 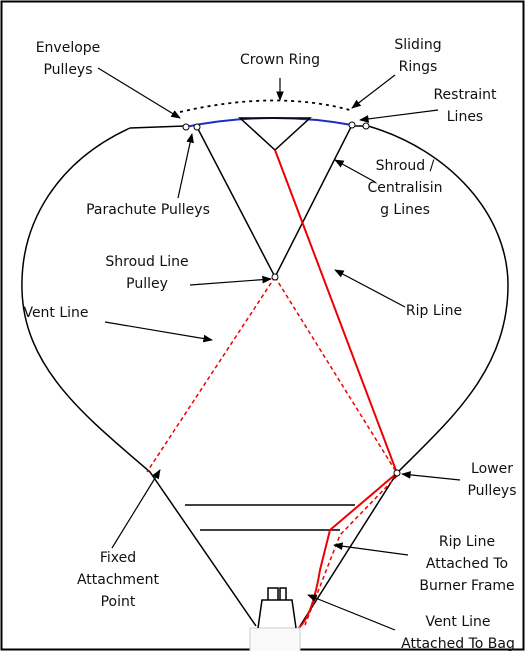 I want to click on label: Fixed, so click(x=118, y=558).